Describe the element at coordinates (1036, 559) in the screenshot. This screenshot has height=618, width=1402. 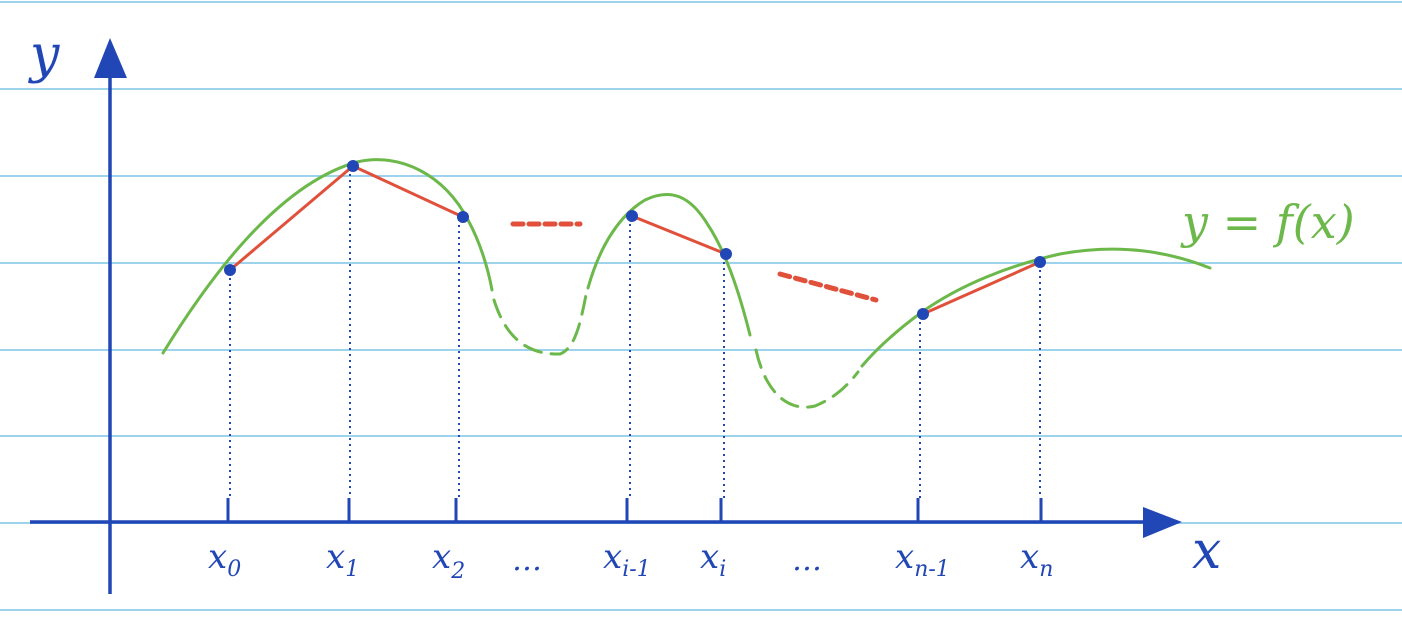
I see `x-tick-label: xn` at that location.